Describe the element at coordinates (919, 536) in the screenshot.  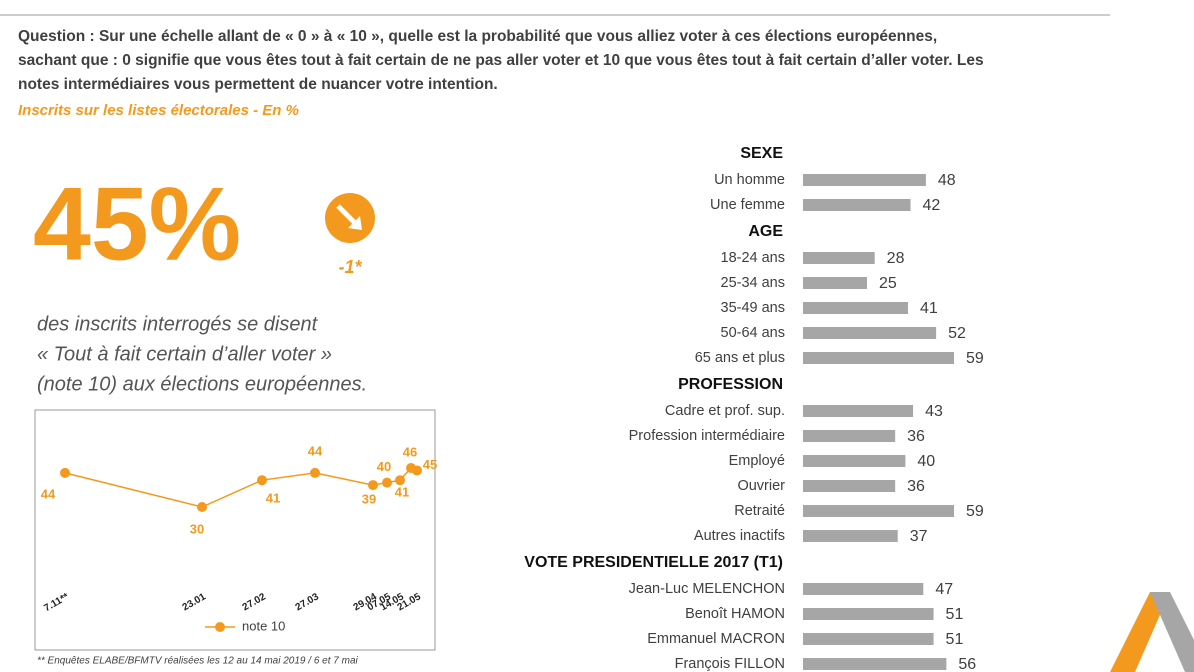
I see `value-label: 37` at that location.